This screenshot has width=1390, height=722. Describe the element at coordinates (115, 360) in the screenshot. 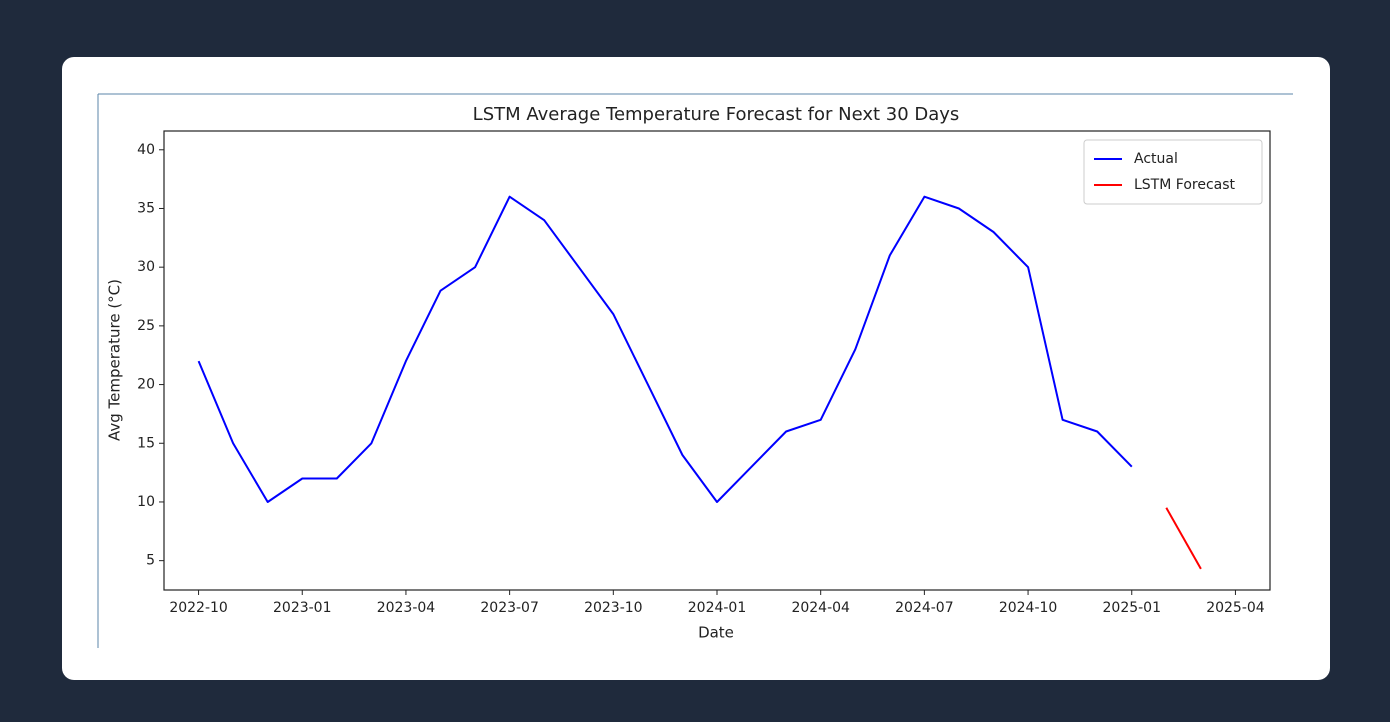

I see `y-axis-label: Avg Temperature (°C)` at that location.